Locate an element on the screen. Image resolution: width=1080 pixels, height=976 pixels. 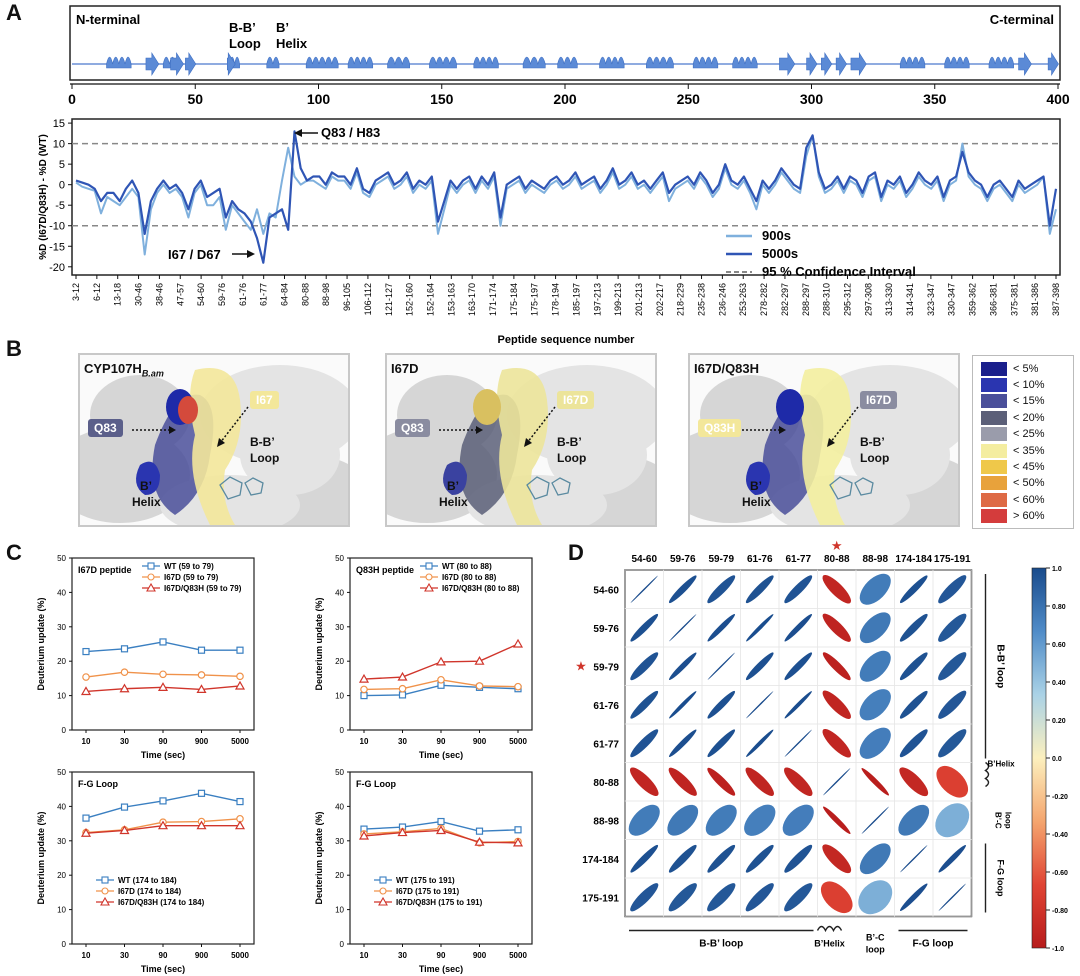
diff-xtick-label: 199-213 is located at coordinates (618, 299).